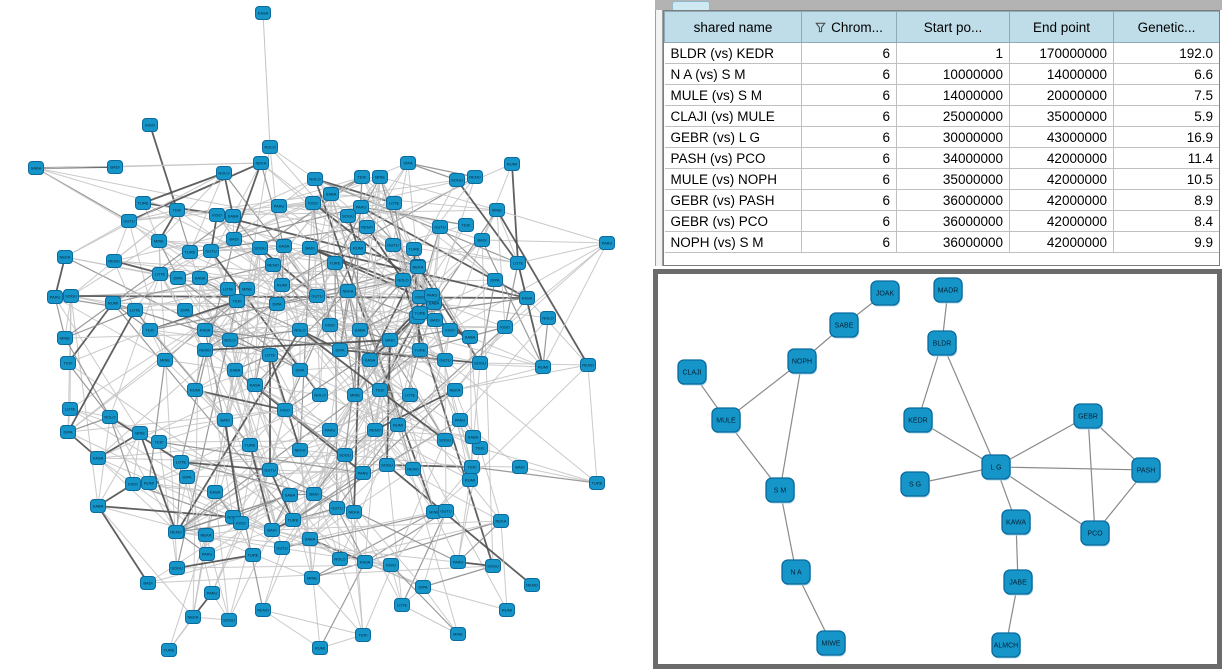 This screenshot has height=669, width=1222. What do you see at coordinates (380, 390) in the screenshot?
I see `network-node: TEKI` at bounding box center [380, 390].